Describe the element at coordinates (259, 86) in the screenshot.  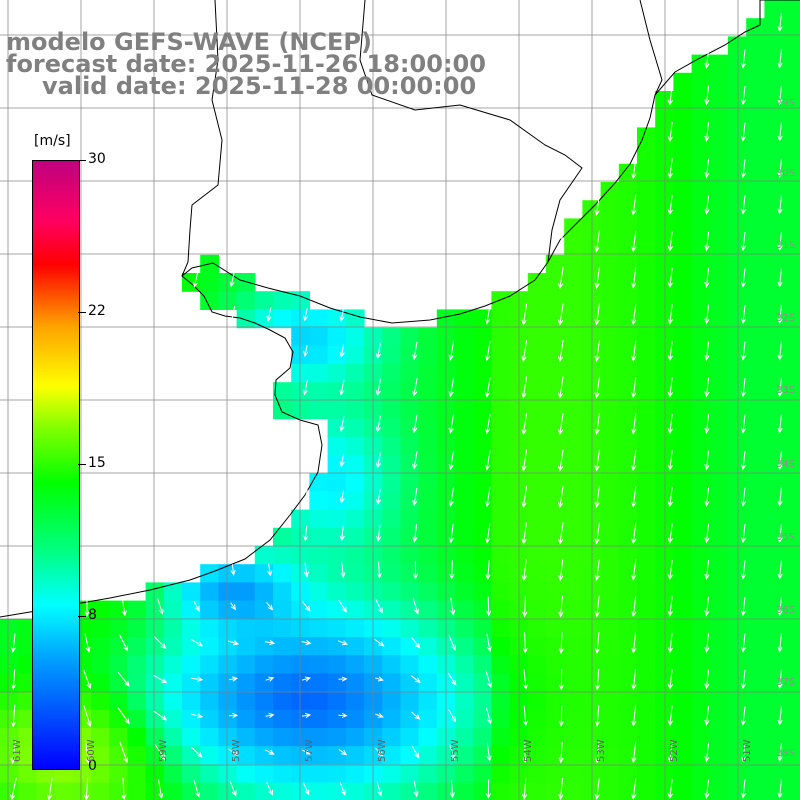
I see `valid-date: valid date: 2025-11-28 00:00:00` at that location.